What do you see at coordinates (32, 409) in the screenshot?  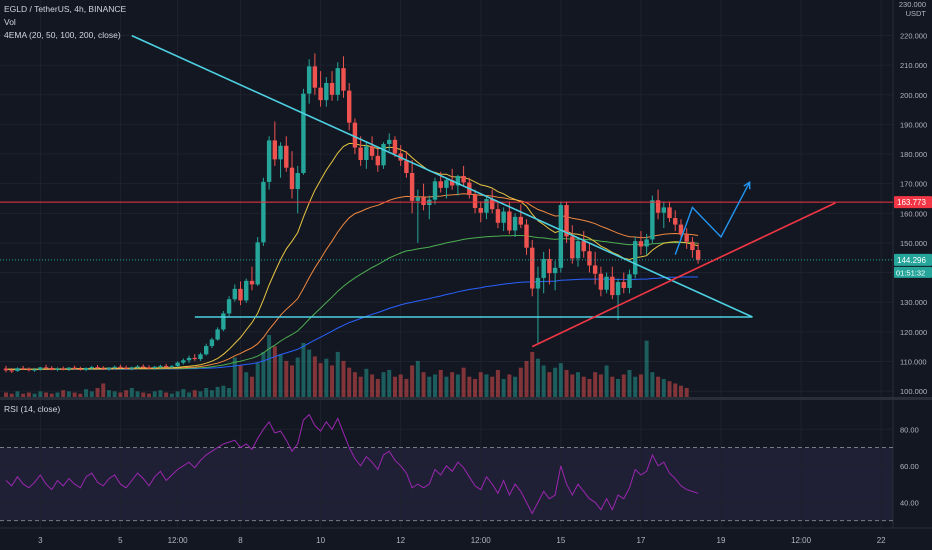 I see `rsi-legend: RSI (14, close)` at bounding box center [32, 409].